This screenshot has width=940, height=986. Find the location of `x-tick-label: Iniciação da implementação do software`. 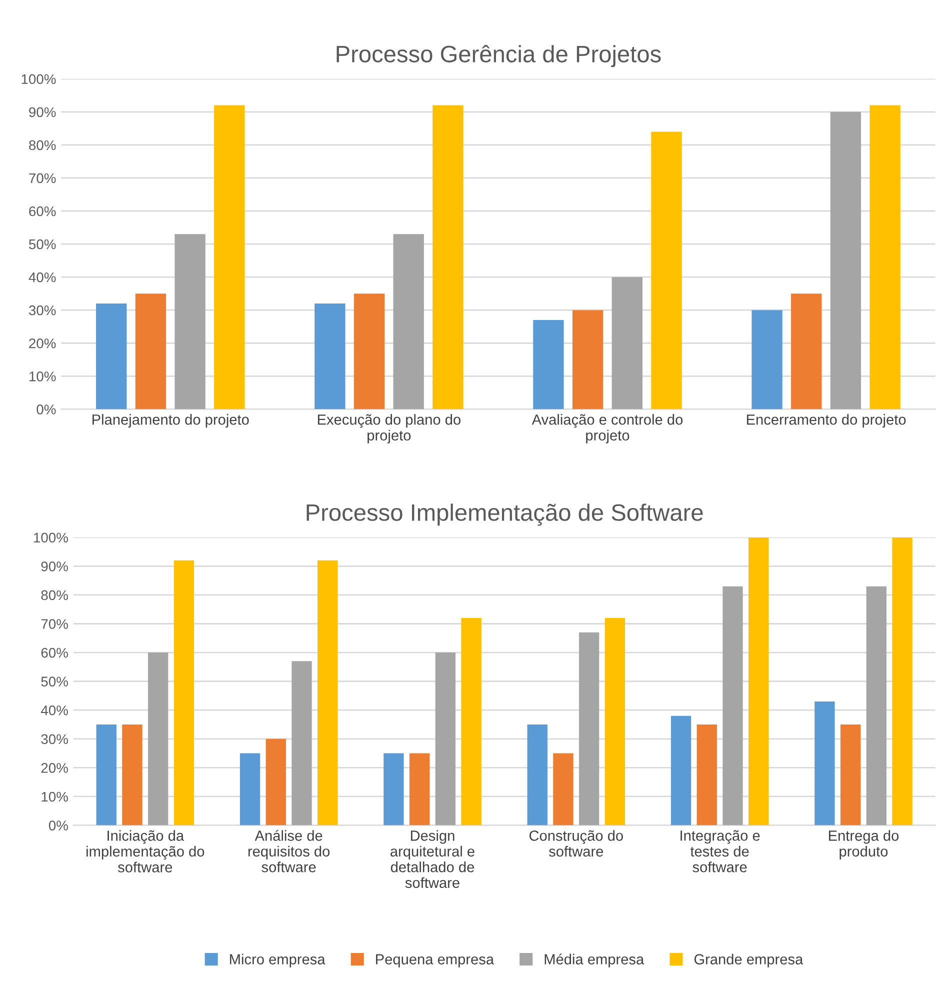

x-tick-label: Iniciação da implementação do software is located at coordinates (145, 851).